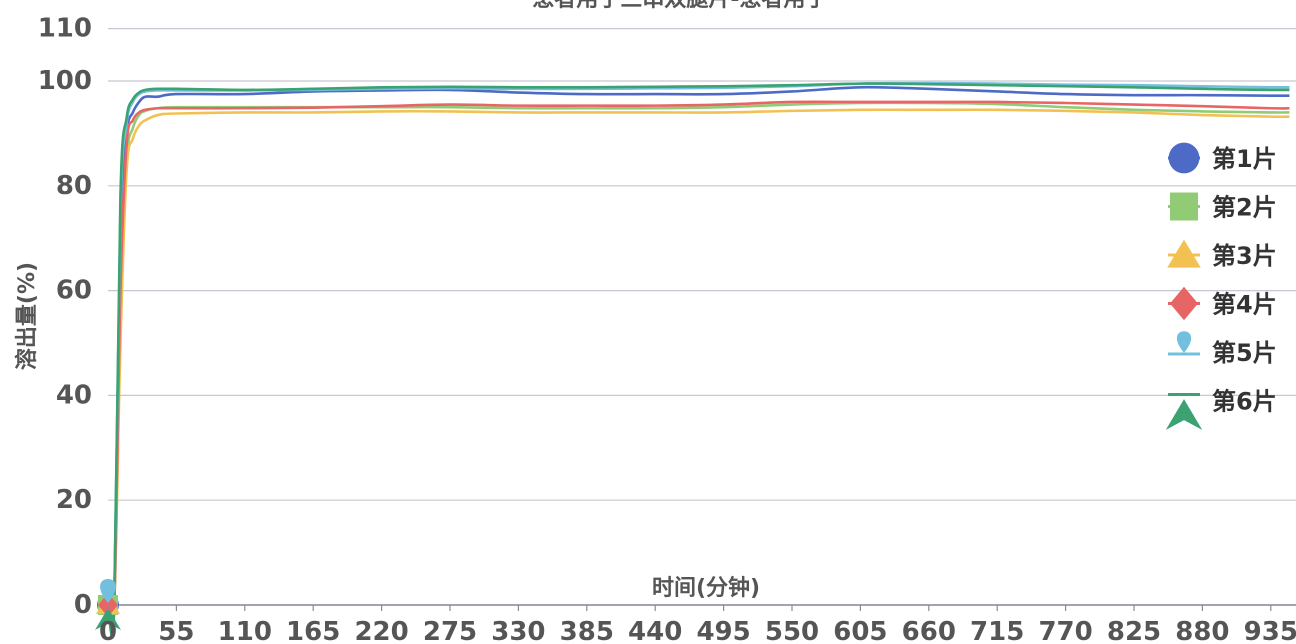 The height and width of the screenshot is (644, 1296). What do you see at coordinates (1270, 630) in the screenshot?
I see `x-tick-label: 935` at bounding box center [1270, 630].